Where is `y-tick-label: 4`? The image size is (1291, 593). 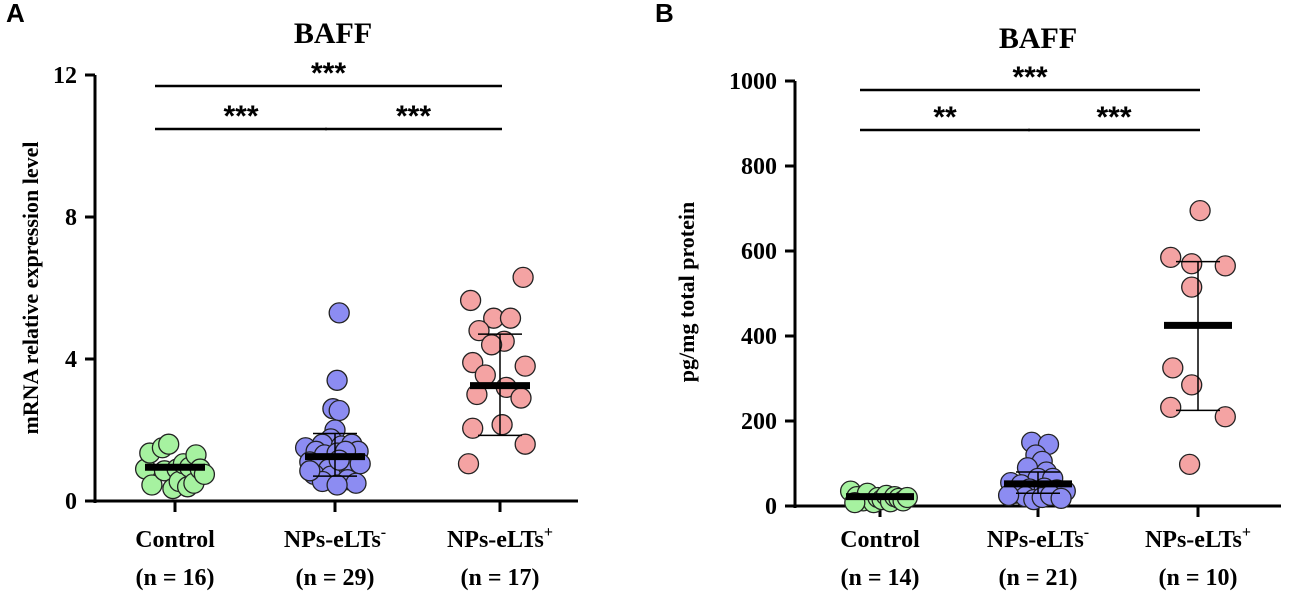
y-tick-label: 4 is located at coordinates (71, 360).